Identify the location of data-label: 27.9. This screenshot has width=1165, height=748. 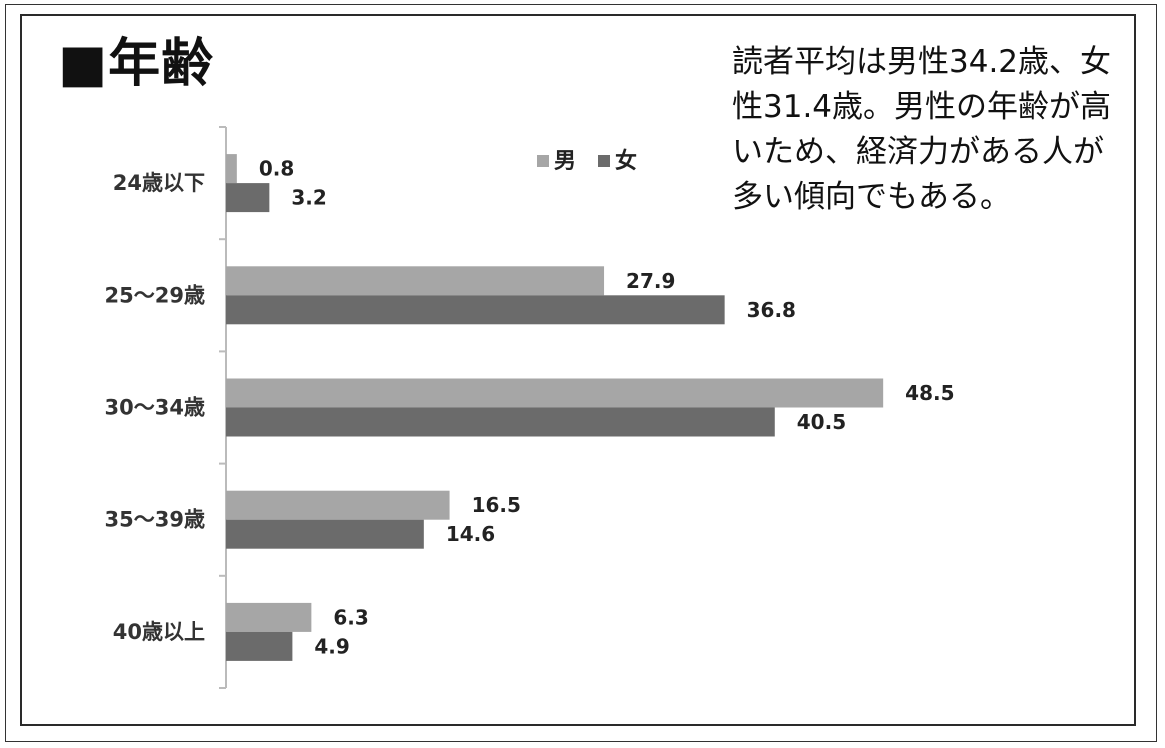
(650, 281).